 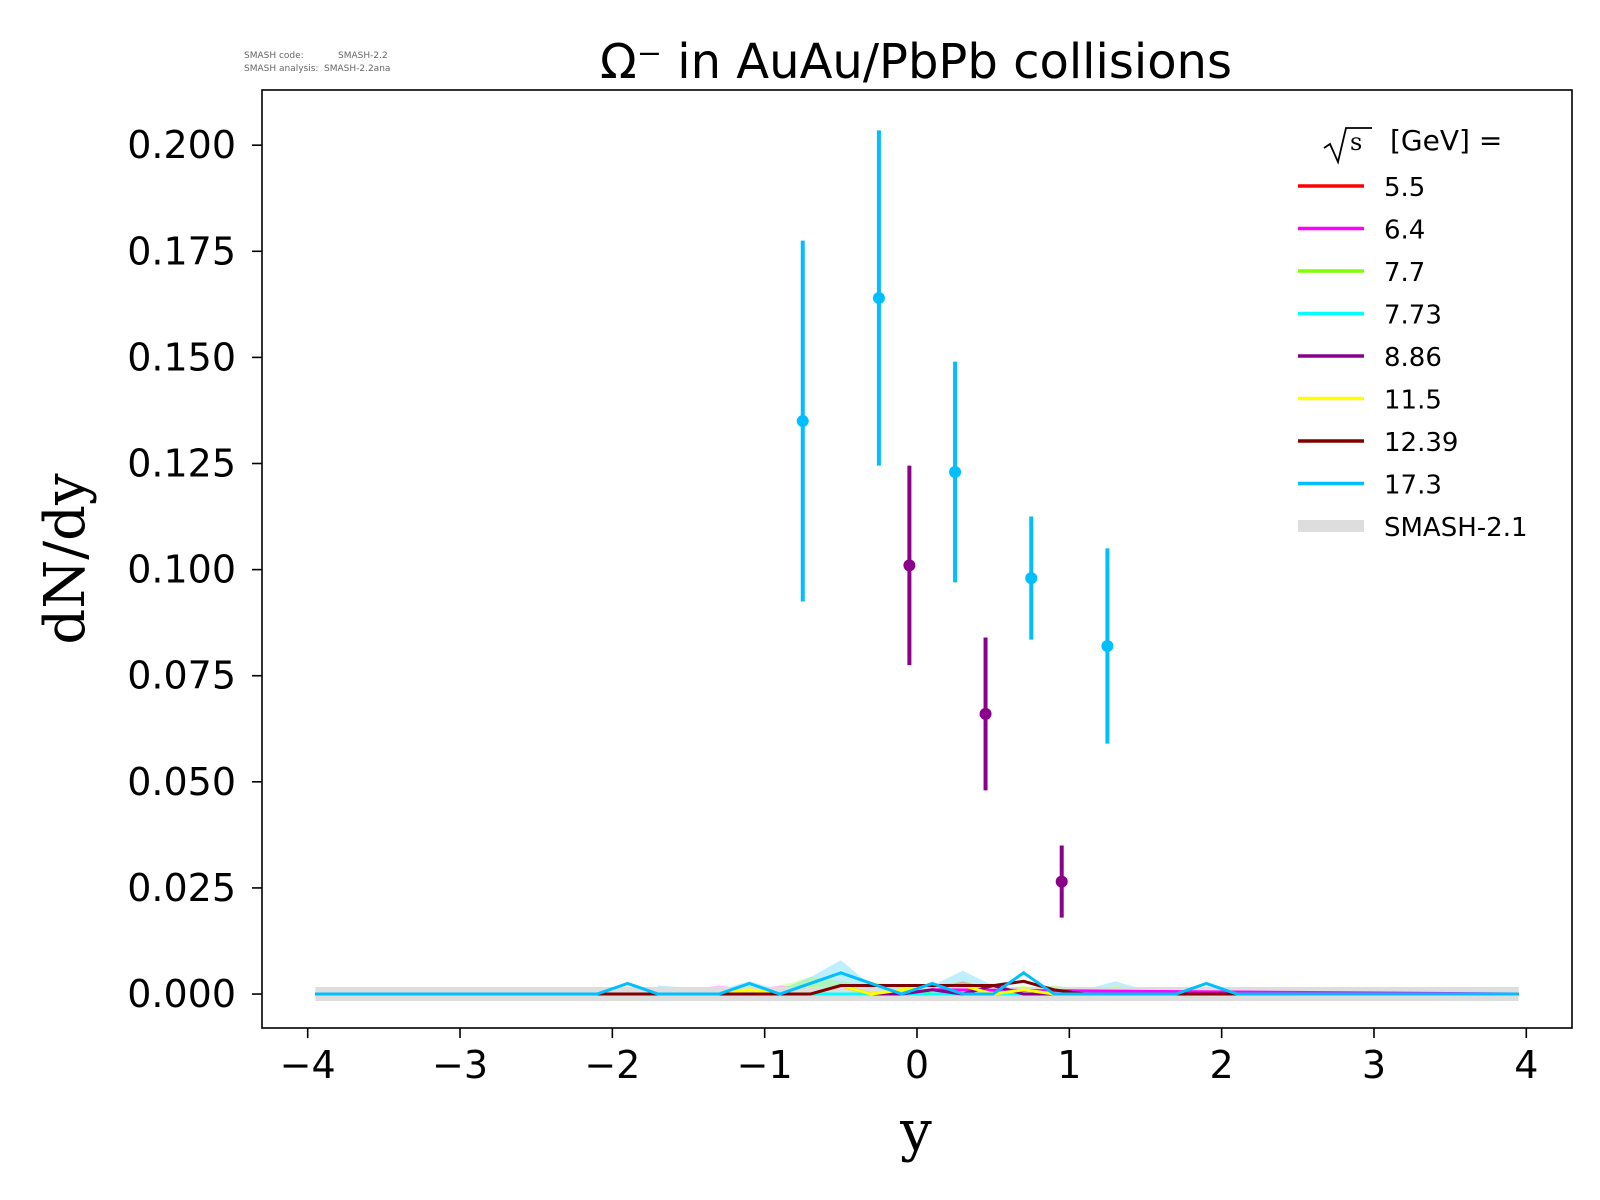 What do you see at coordinates (317, 62) in the screenshot?
I see `smash-version-info: SMASH code: SMASH-2.2 SMASH analysis` at bounding box center [317, 62].